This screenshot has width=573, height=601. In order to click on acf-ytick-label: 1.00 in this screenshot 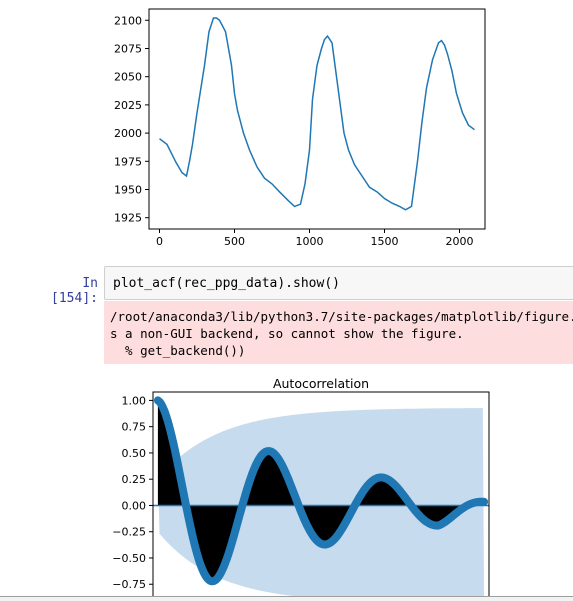, I will do `click(134, 400)`.